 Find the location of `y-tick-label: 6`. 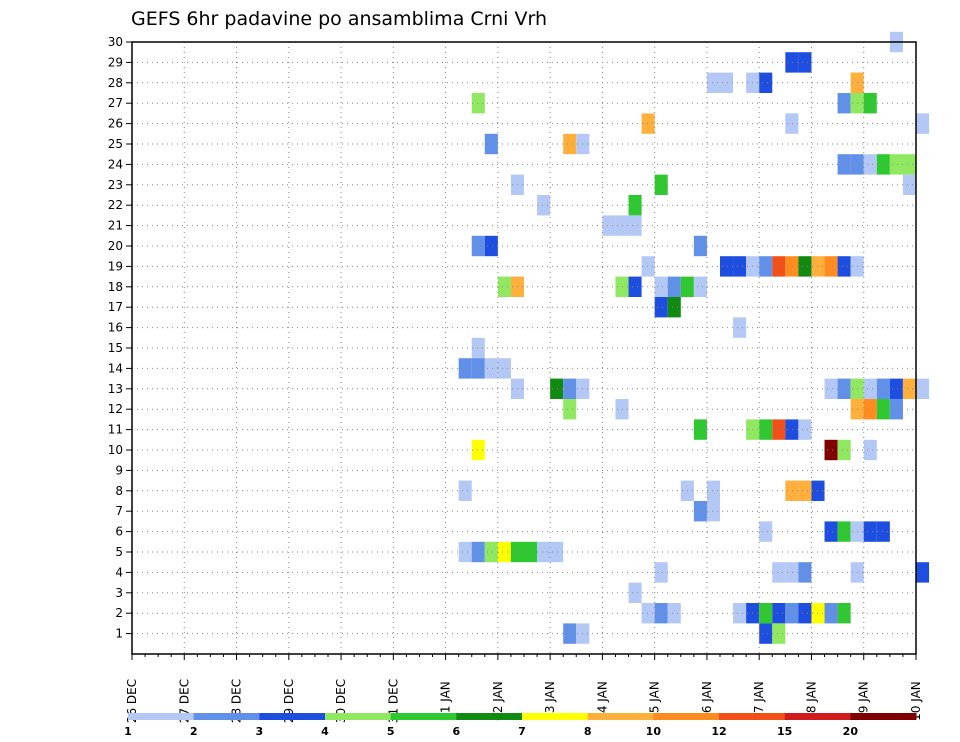

y-tick-label: 6 is located at coordinates (119, 532).